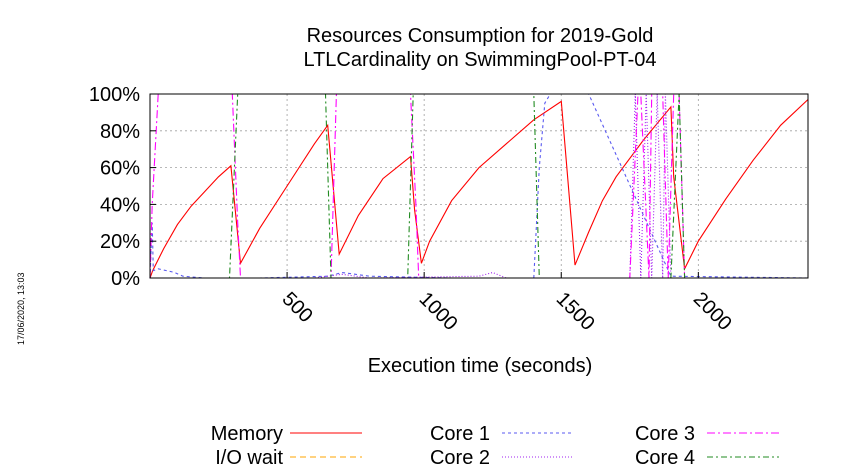 The height and width of the screenshot is (475, 850). Describe the element at coordinates (460, 458) in the screenshot. I see `legend-label: Core 2` at that location.